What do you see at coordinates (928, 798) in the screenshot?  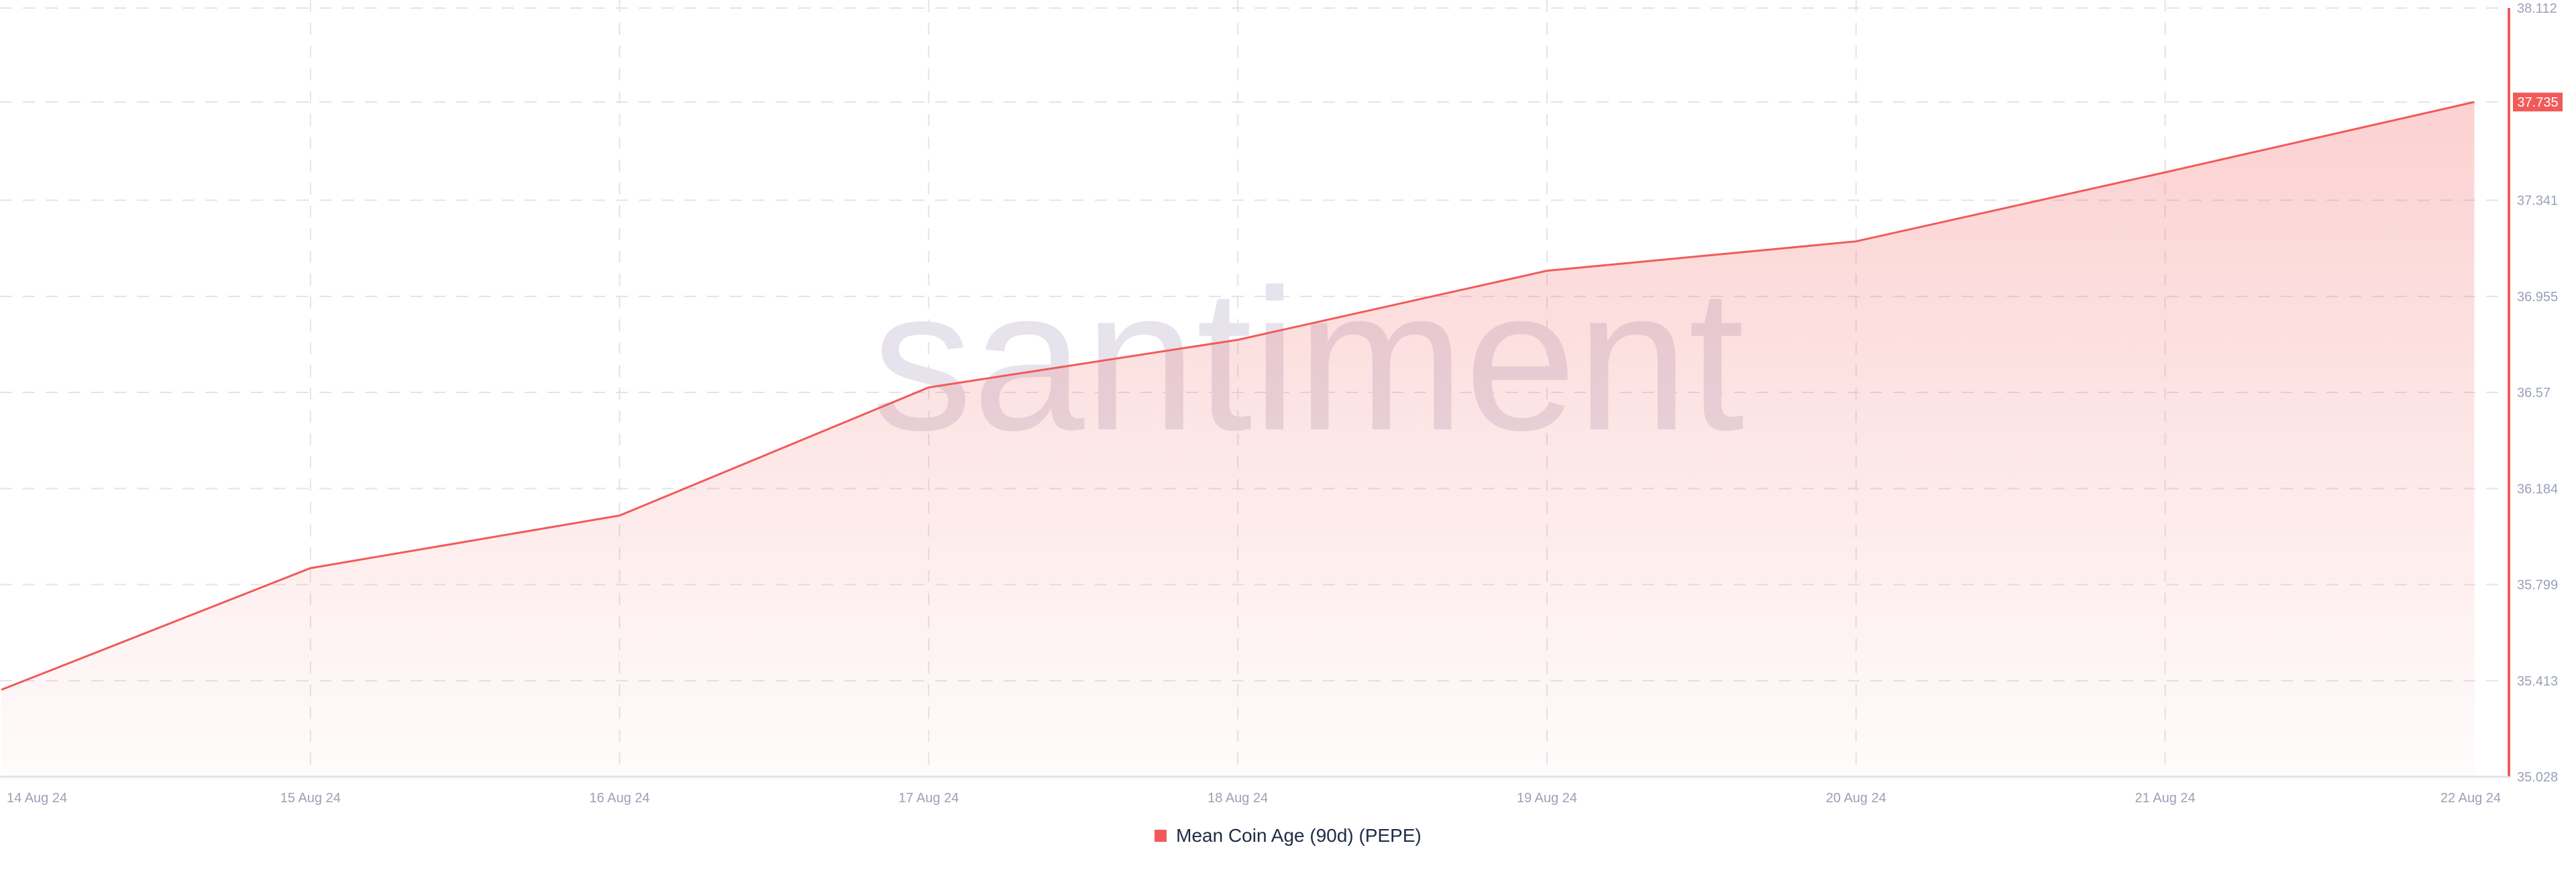 I see `x-tick-label: 17 Aug 24` at bounding box center [928, 798].